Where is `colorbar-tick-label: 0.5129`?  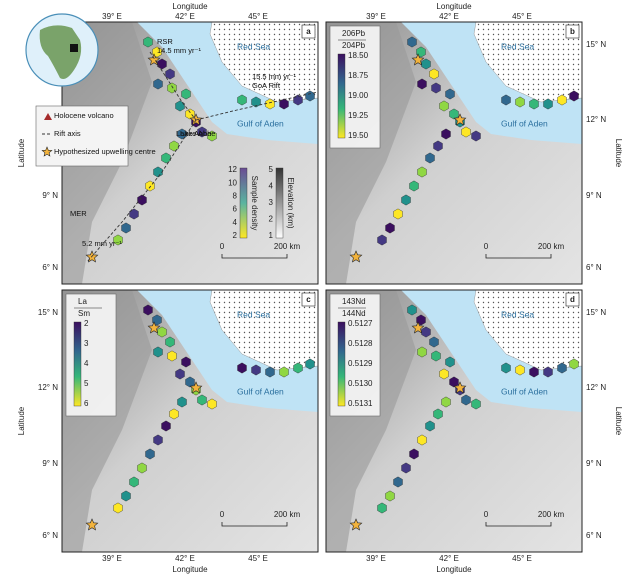 colorbar-tick-label: 0.5129 is located at coordinates (360, 363).